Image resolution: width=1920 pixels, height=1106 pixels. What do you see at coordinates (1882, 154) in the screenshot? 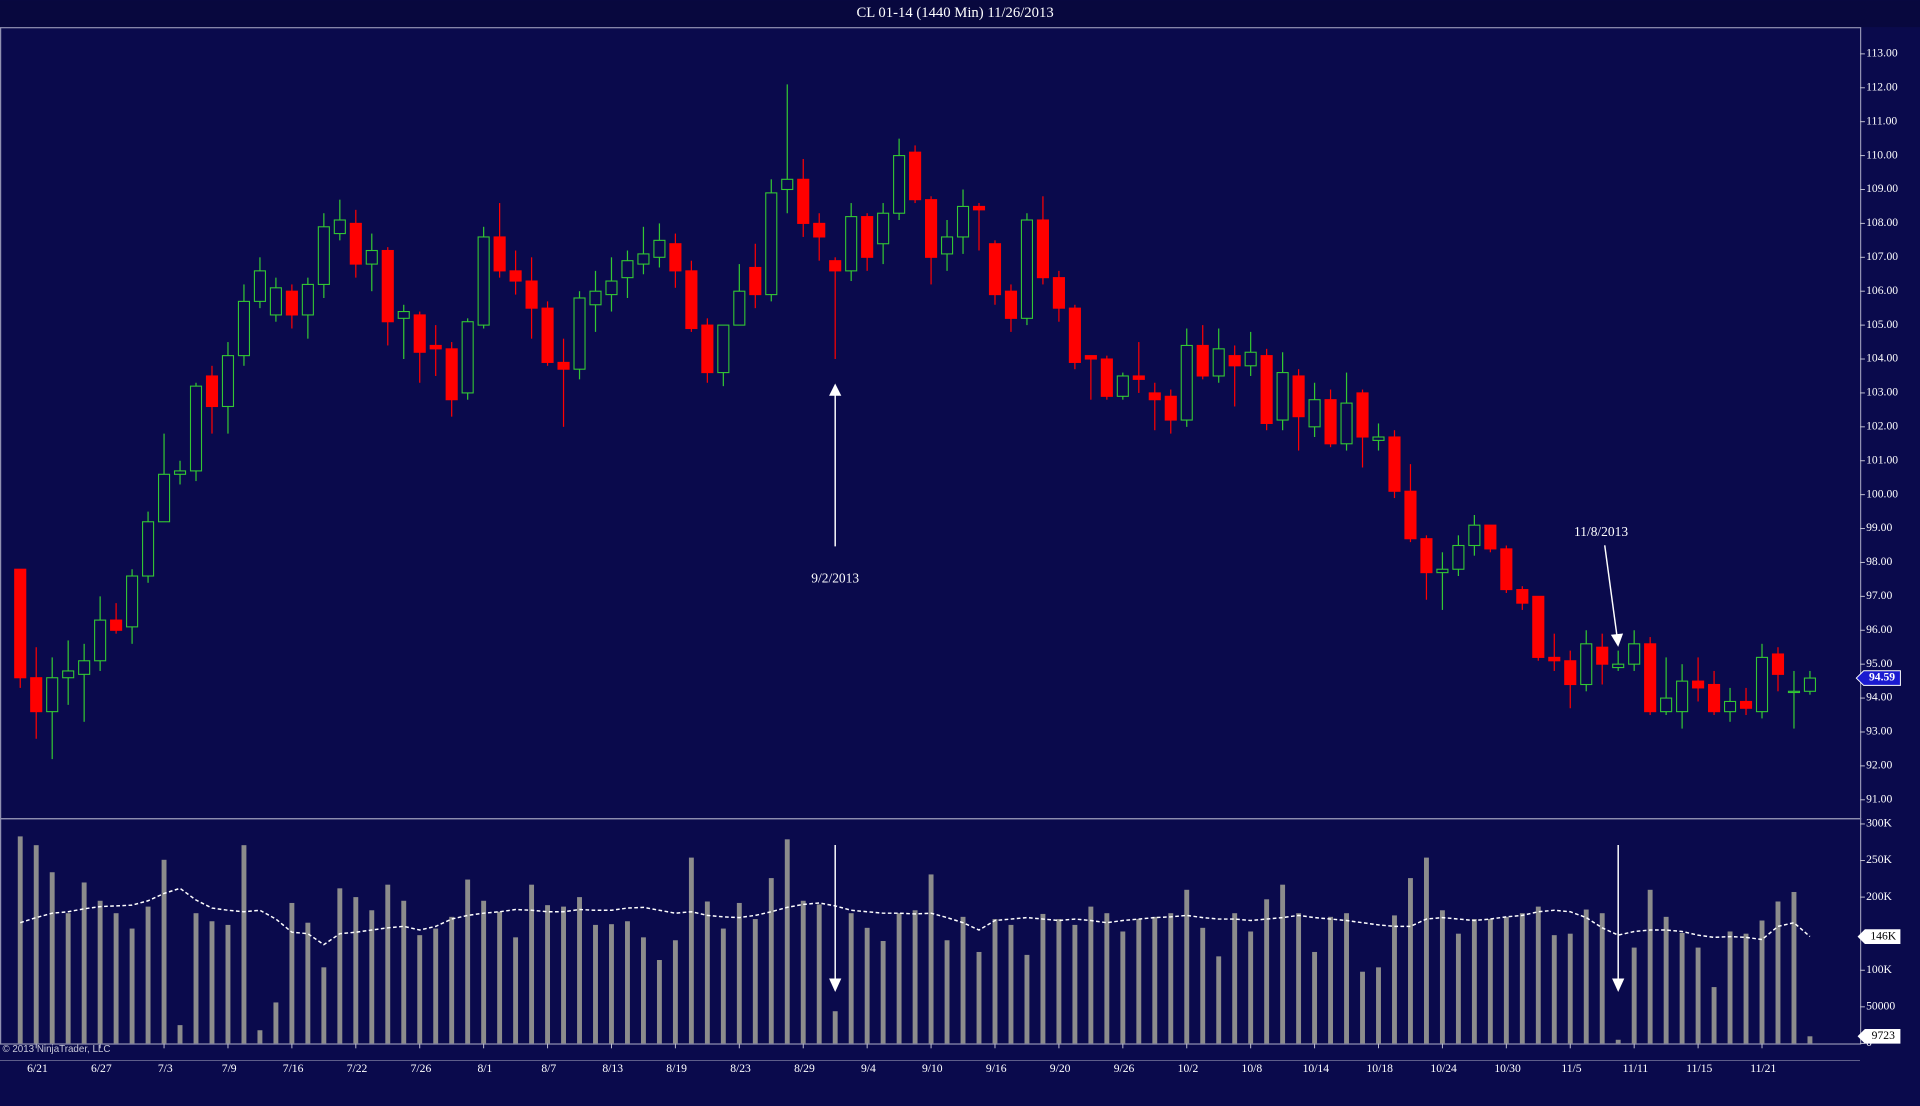
I see `y-tick-label: 110.00` at bounding box center [1882, 154].